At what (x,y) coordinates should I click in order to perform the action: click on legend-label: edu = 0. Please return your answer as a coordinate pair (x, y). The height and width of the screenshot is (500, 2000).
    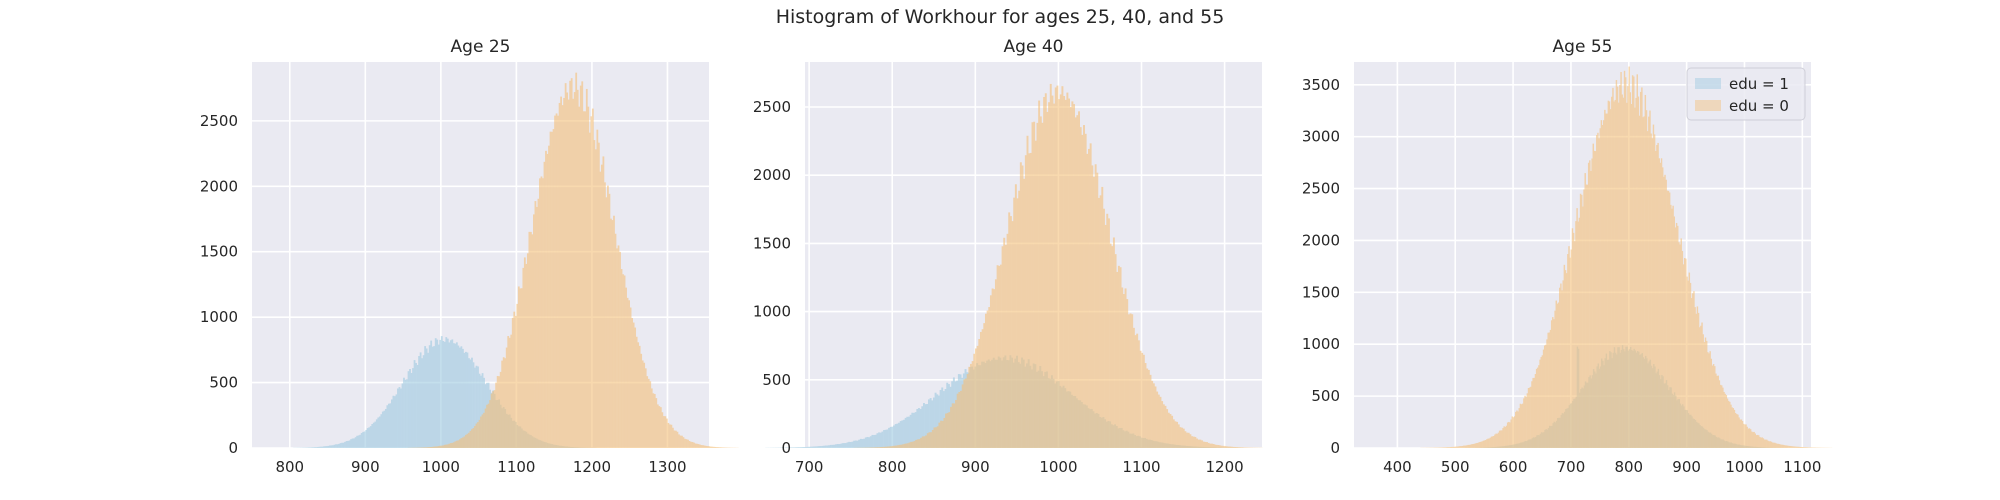
    Looking at the image, I should click on (1759, 106).